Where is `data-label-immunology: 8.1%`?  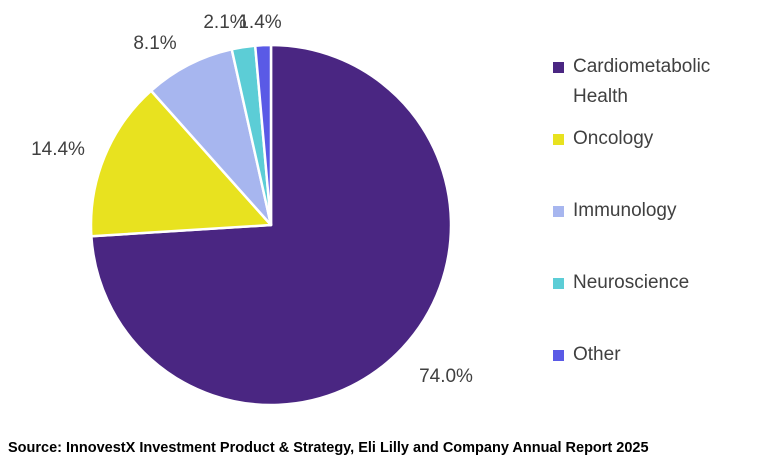 data-label-immunology: 8.1% is located at coordinates (154, 43).